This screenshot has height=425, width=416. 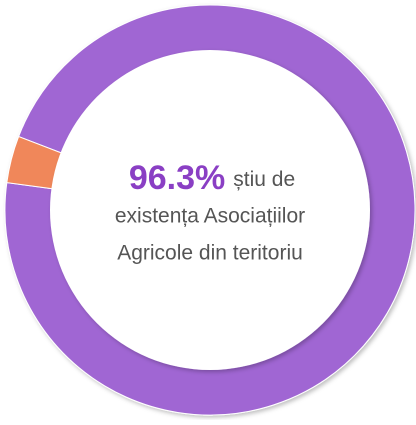 I want to click on caption-line: Agricole din teritoriu, so click(x=210, y=253).